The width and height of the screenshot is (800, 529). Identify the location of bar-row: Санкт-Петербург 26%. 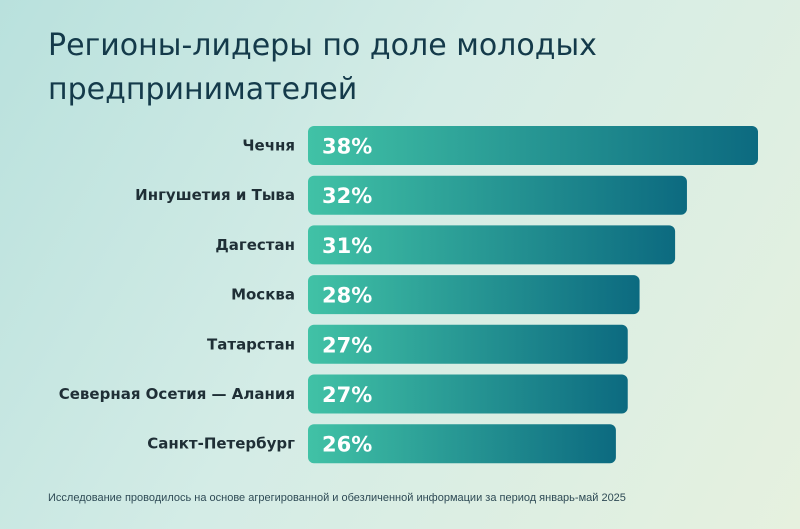
(381, 444).